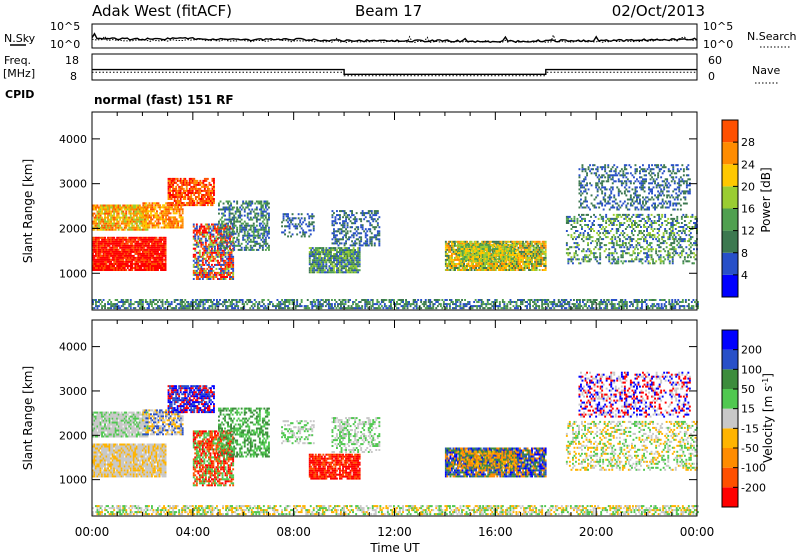  Describe the element at coordinates (201, 228) in the screenshot. I see `power-cell-1900` at that location.